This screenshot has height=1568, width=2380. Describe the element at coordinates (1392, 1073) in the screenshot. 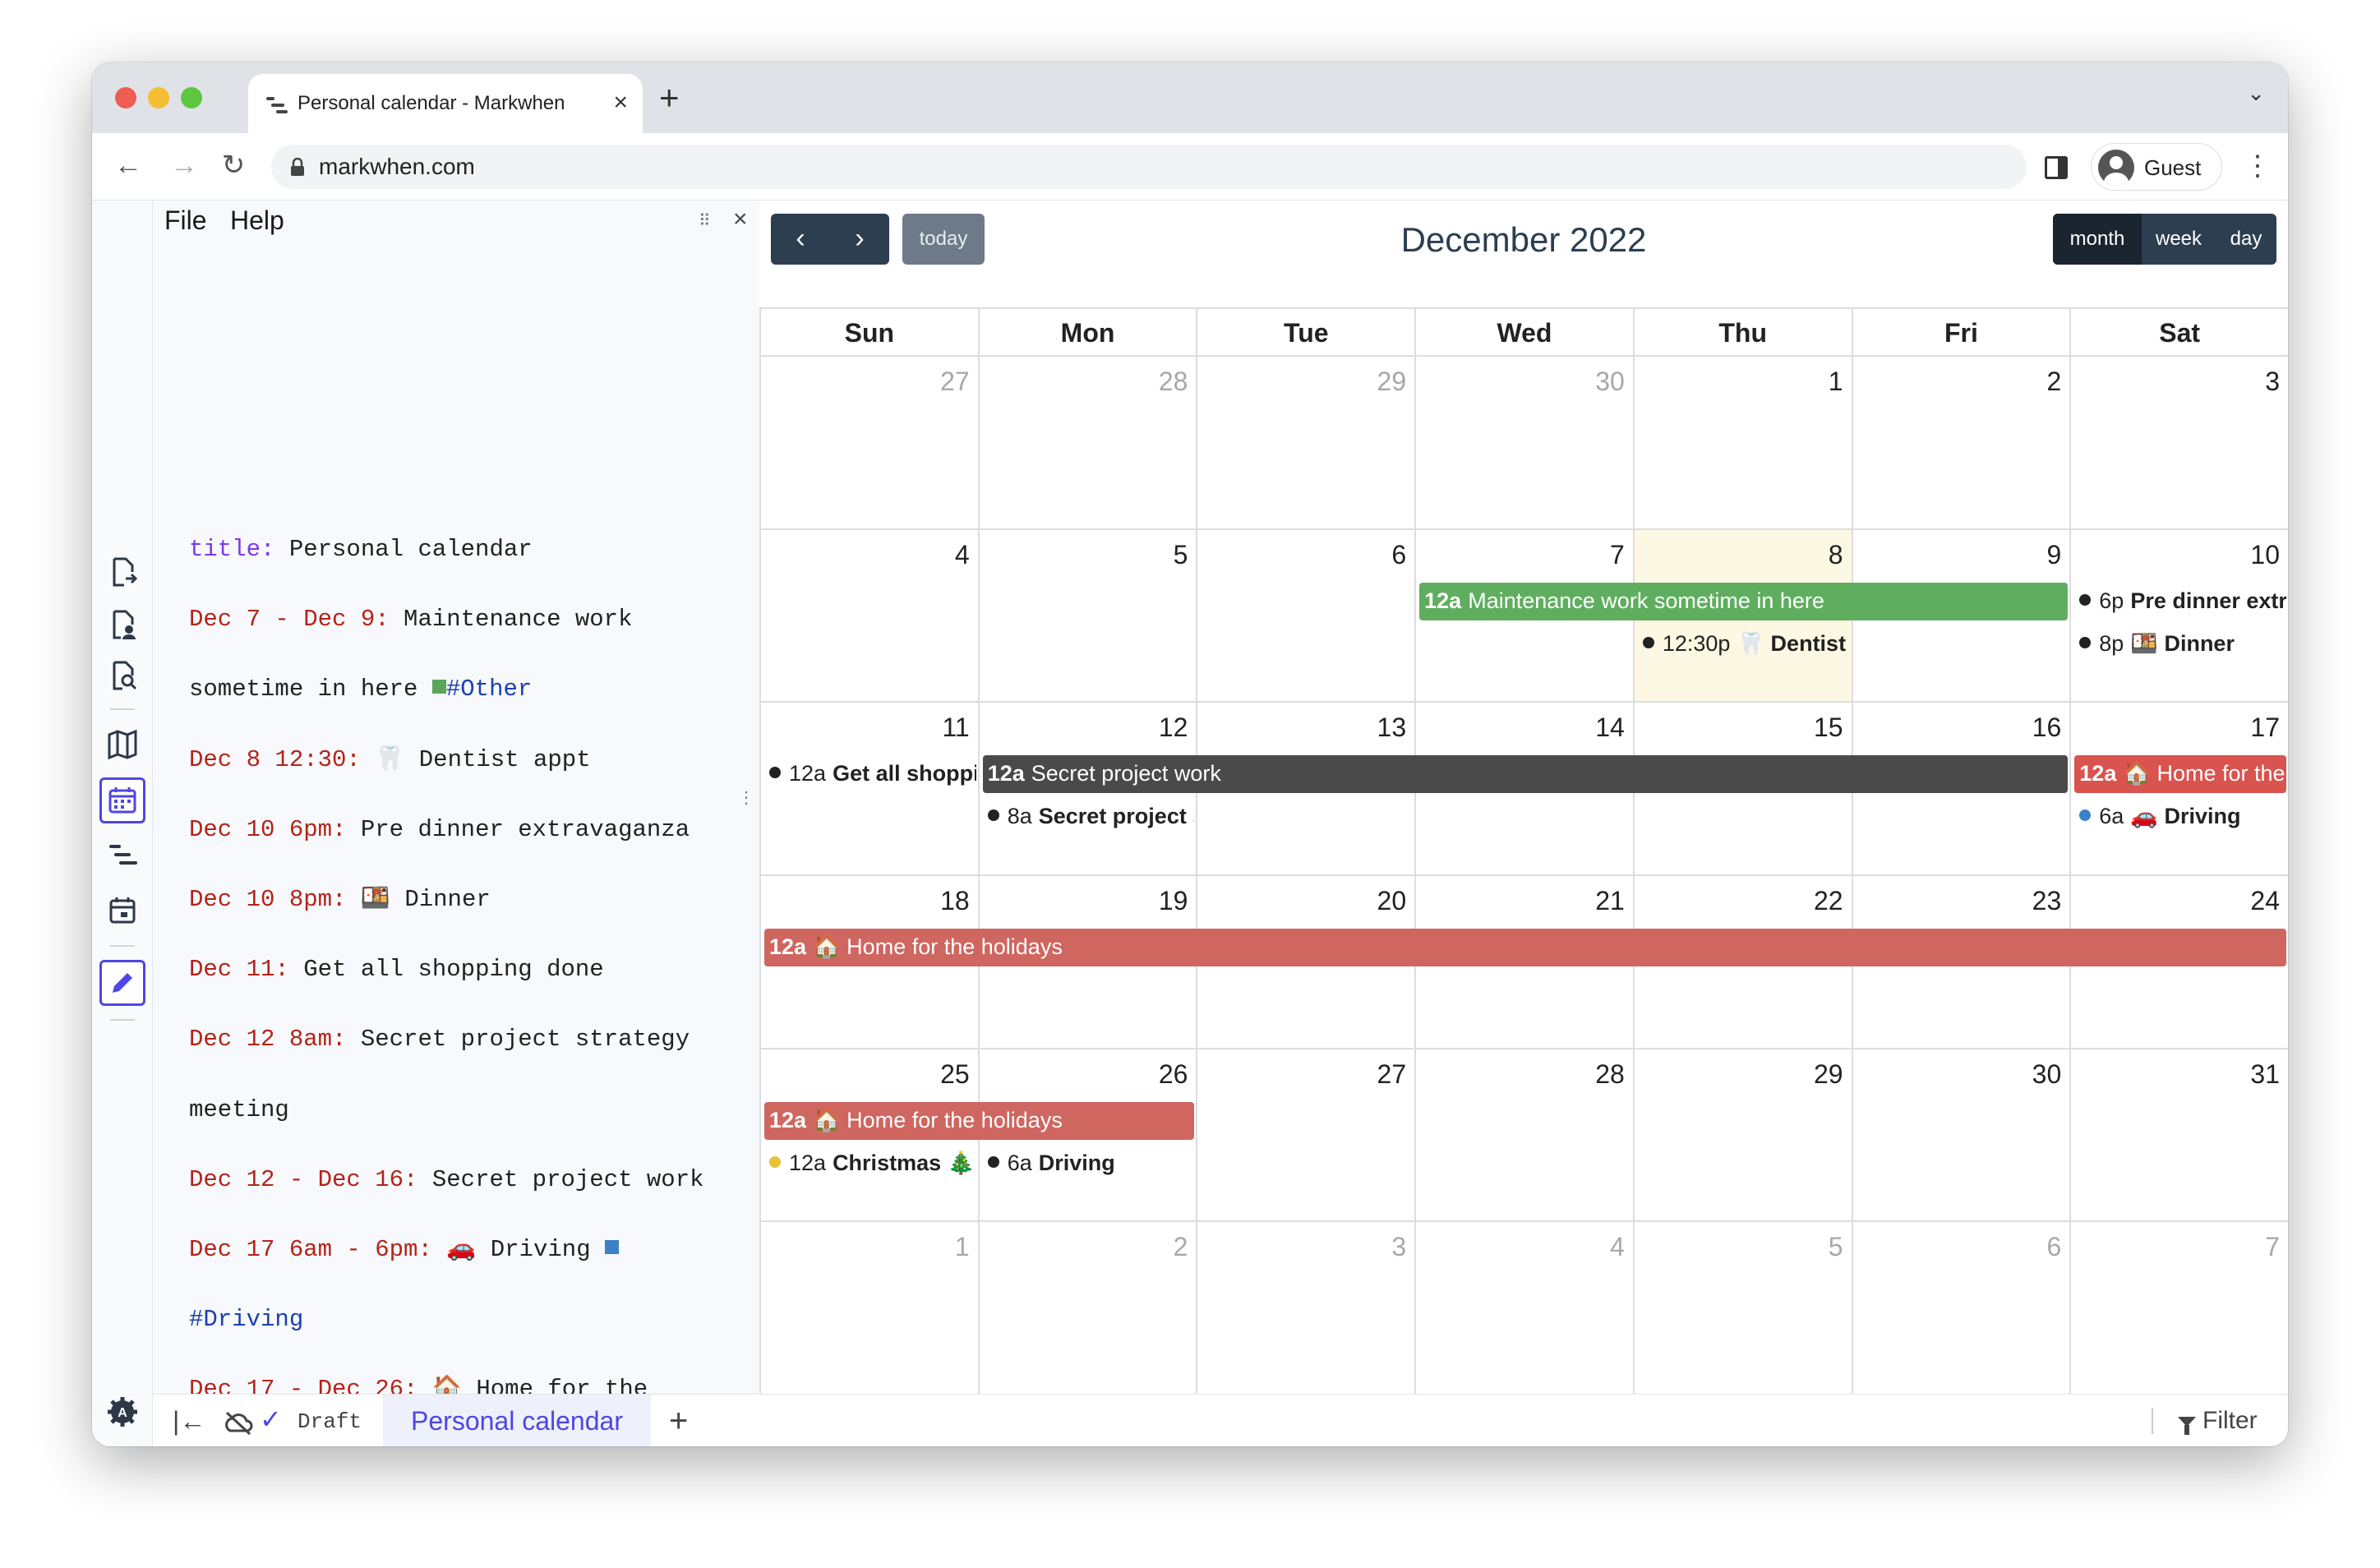

I see `day-number: 27` at that location.